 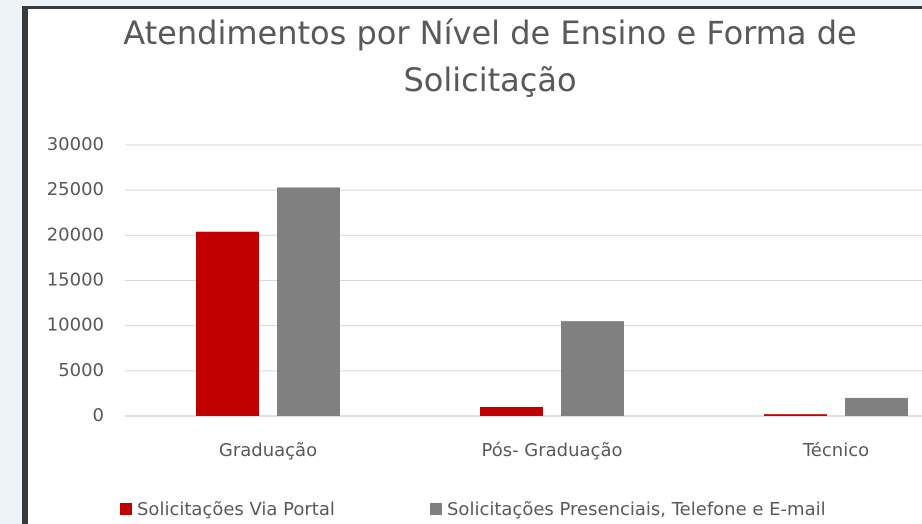 What do you see at coordinates (236, 509) in the screenshot?
I see `legend-label: Solicitações Via Portal` at bounding box center [236, 509].